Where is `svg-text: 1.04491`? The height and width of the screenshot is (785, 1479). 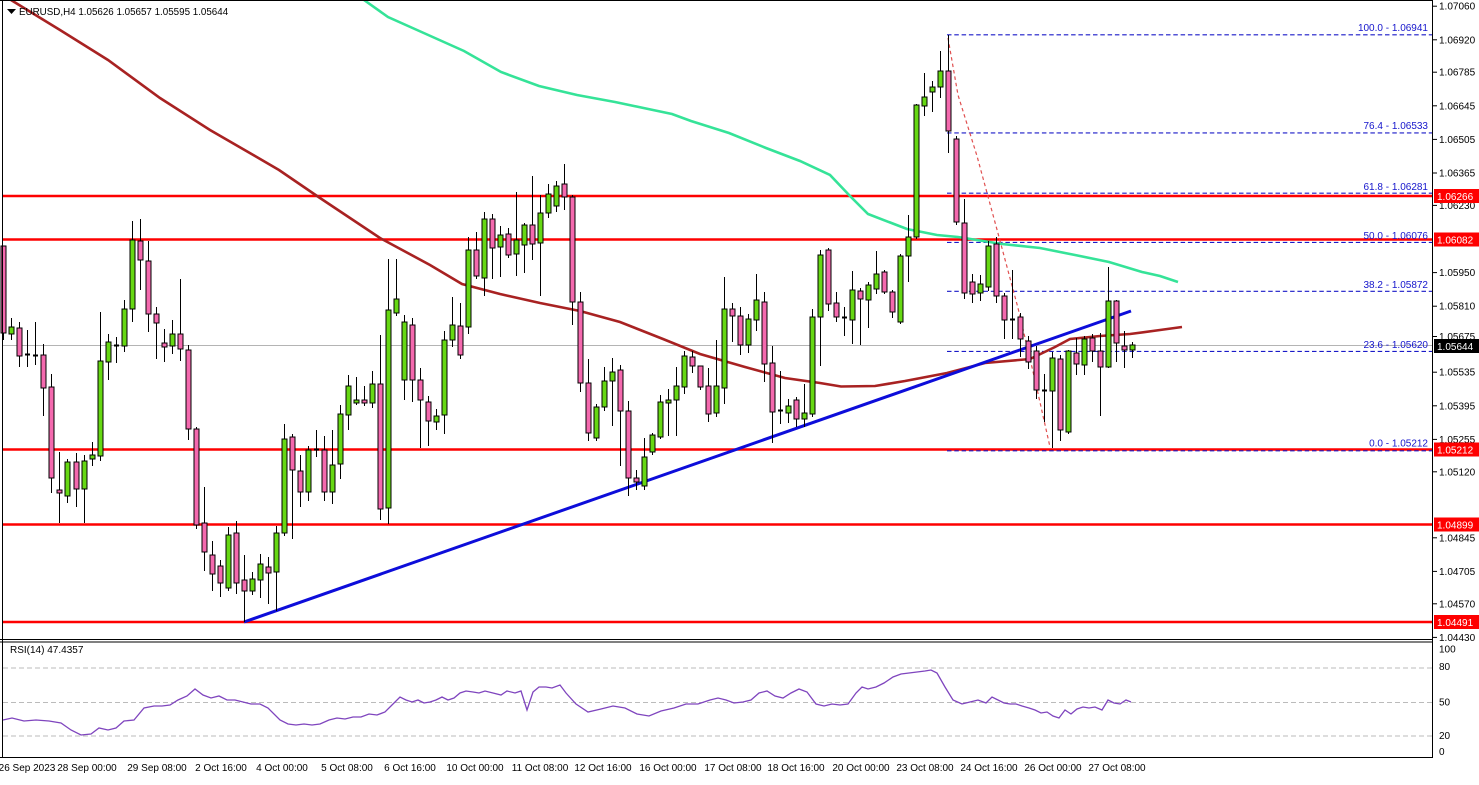 svg-text: 1.04491 is located at coordinates (1455, 623).